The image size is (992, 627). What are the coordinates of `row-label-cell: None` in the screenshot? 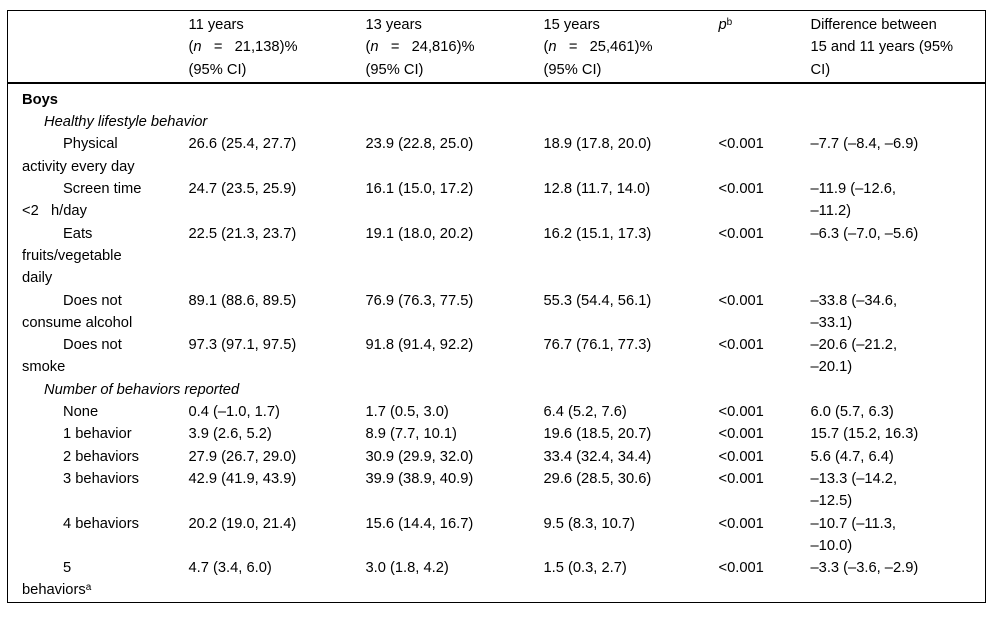 It's located at (98, 412).